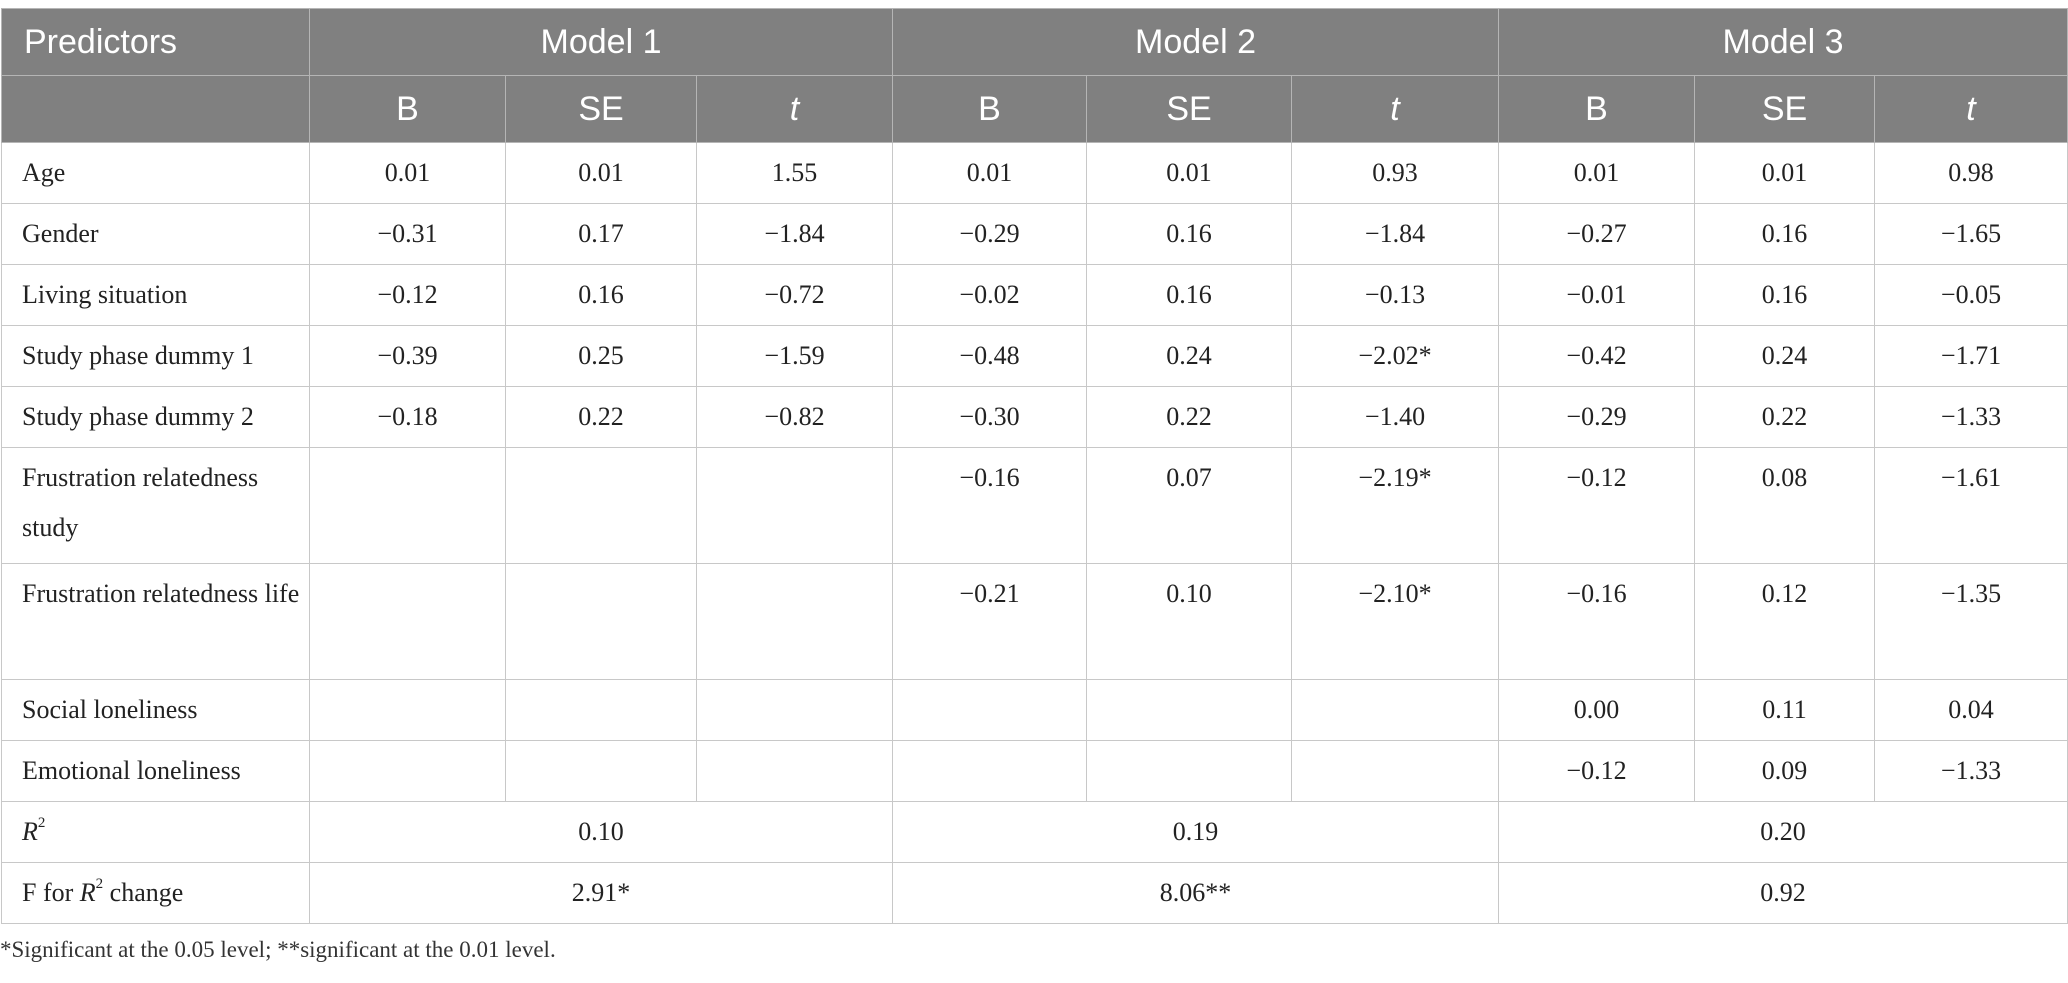 The height and width of the screenshot is (983, 2068). What do you see at coordinates (1971, 295) in the screenshot?
I see `cell: −0.05` at bounding box center [1971, 295].